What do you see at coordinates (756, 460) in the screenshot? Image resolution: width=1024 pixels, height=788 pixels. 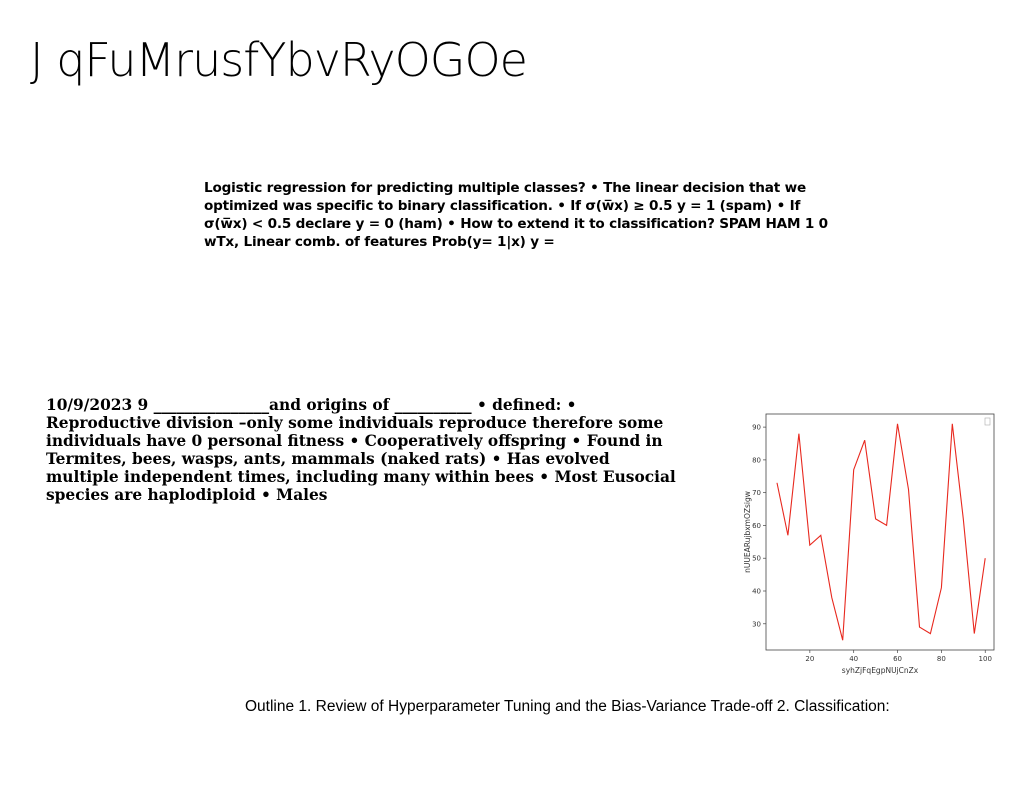 I see `y-tick-label: 80` at bounding box center [756, 460].